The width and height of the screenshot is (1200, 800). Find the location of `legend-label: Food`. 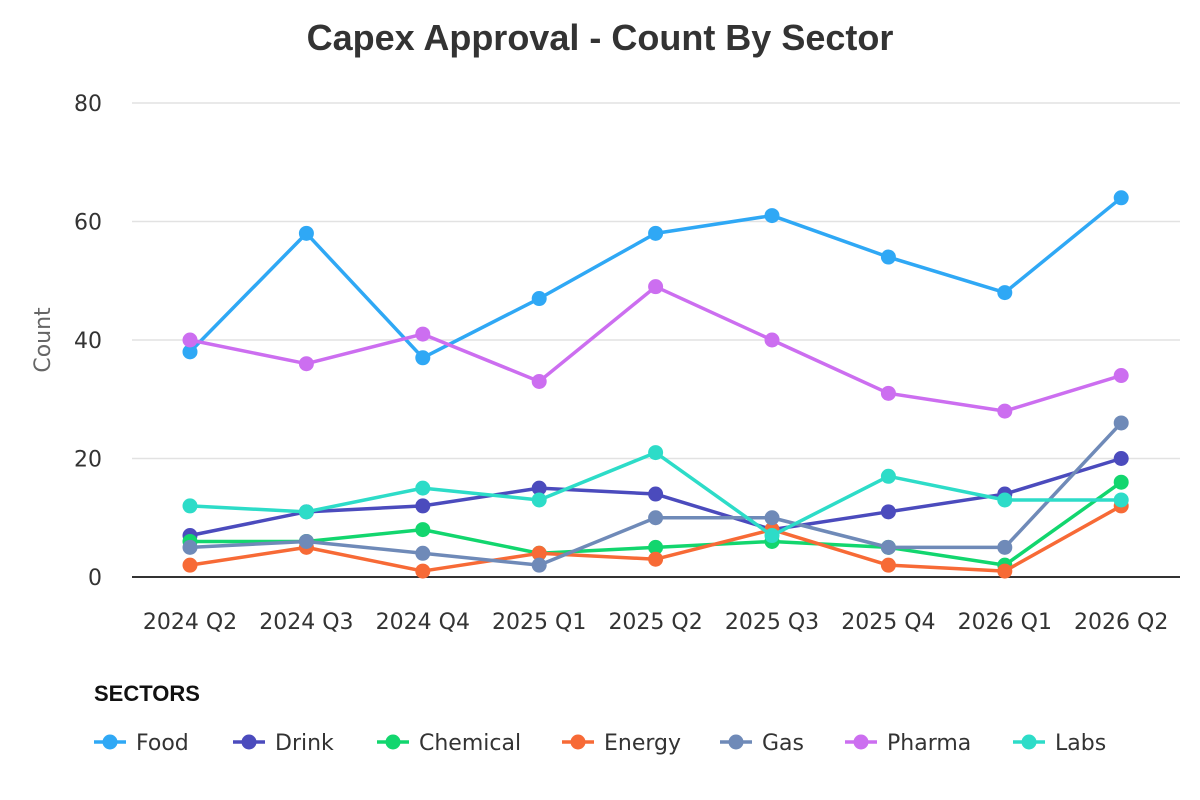

legend-label: Food is located at coordinates (162, 743).